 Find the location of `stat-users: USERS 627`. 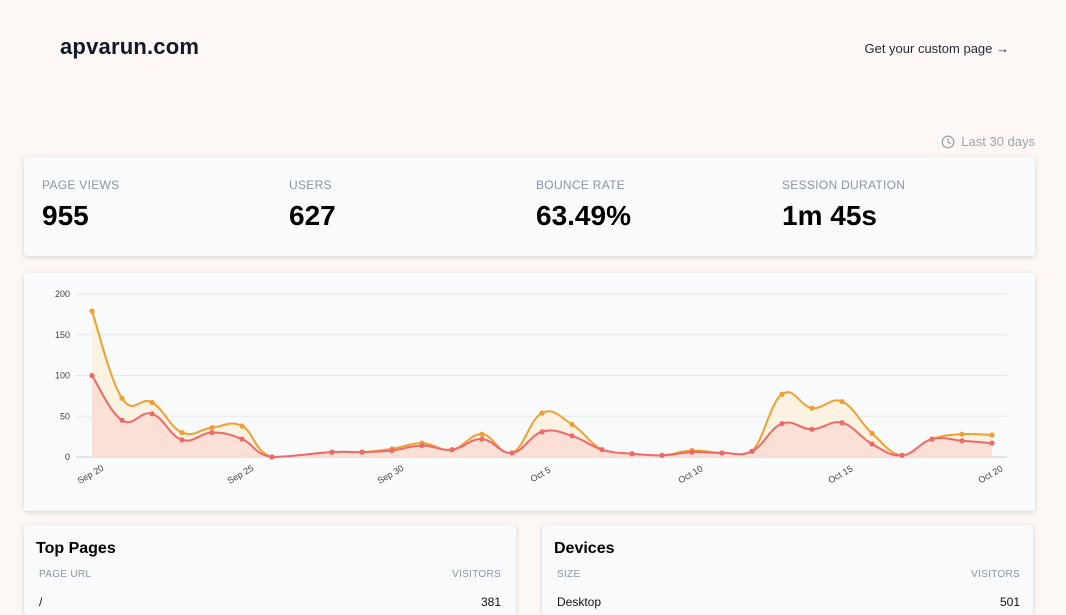

stat-users: USERS 627 is located at coordinates (312, 205).